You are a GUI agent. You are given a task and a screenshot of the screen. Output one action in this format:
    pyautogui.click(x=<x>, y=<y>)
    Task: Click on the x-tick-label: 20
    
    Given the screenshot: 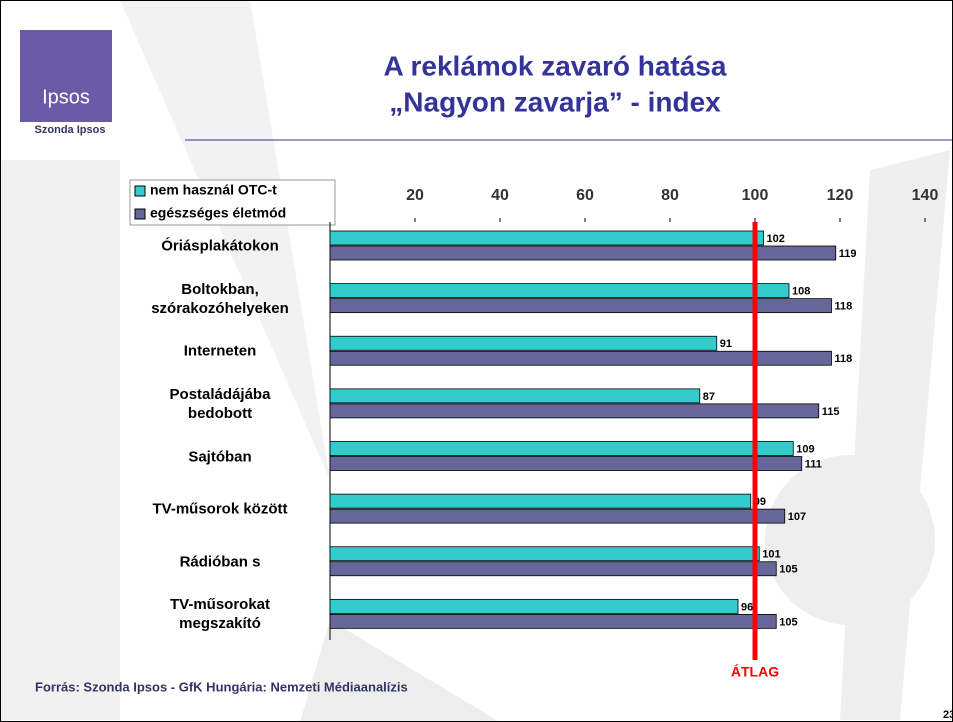 What is the action you would take?
    pyautogui.click(x=415, y=195)
    